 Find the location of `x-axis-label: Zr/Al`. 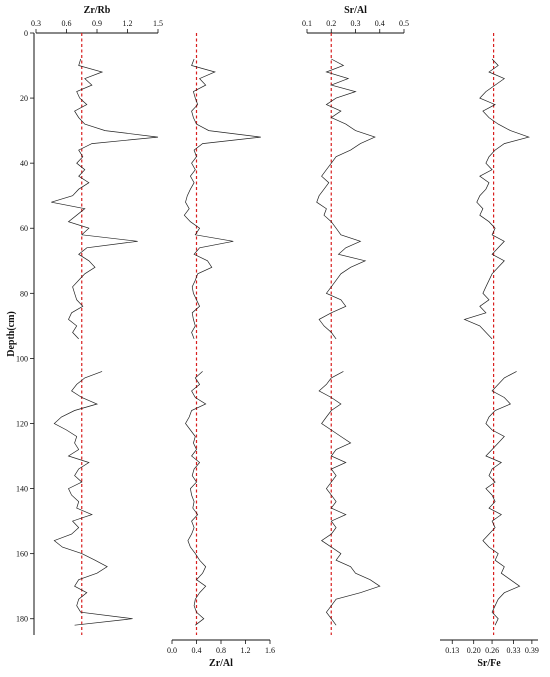

x-axis-label: Zr/Al is located at coordinates (221, 663).